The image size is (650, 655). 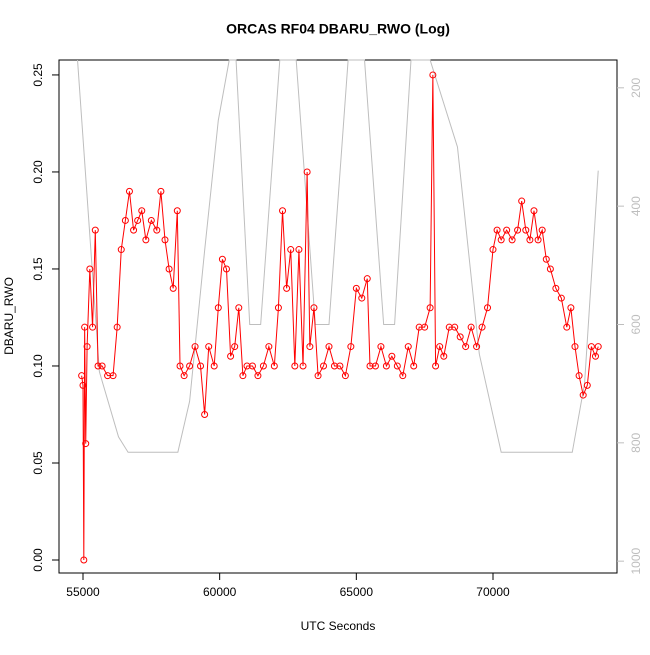 What do you see at coordinates (9, 316) in the screenshot?
I see `y-axis-label: DBARU_RWO` at bounding box center [9, 316].